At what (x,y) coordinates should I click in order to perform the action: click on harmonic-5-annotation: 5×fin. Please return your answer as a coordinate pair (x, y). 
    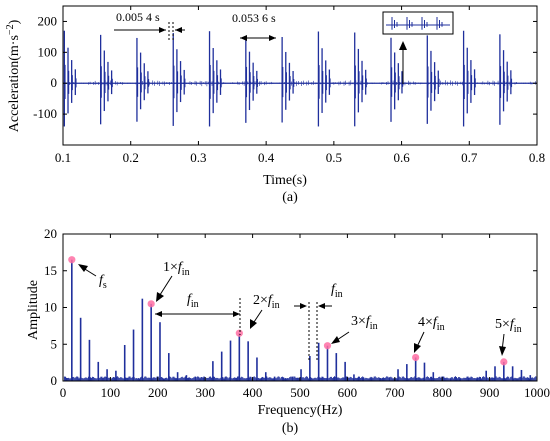
    Looking at the image, I should click on (508, 336).